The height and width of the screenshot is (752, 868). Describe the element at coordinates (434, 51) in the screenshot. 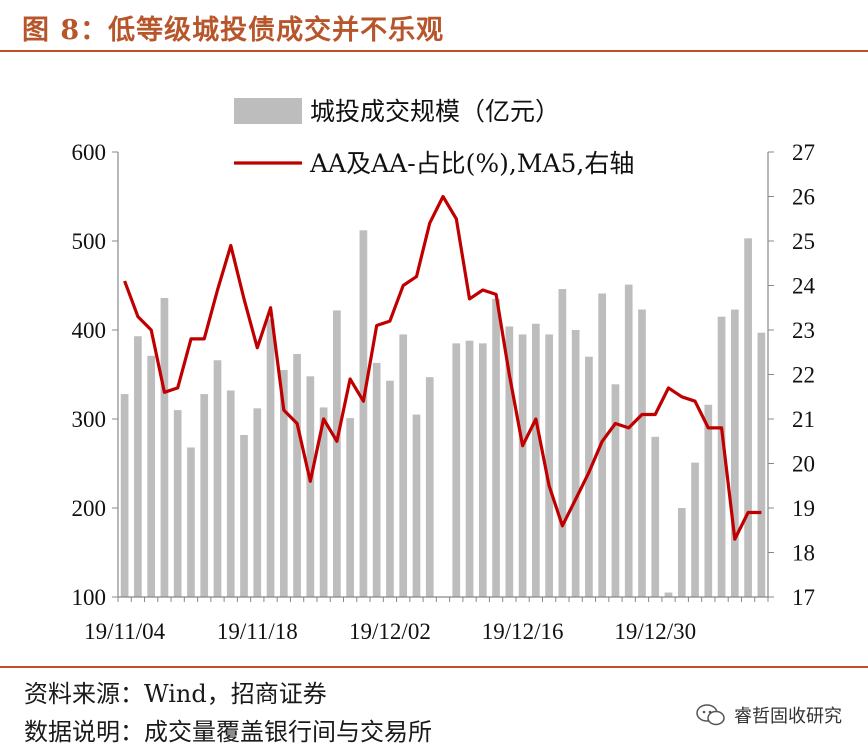

I see `title-rule` at that location.